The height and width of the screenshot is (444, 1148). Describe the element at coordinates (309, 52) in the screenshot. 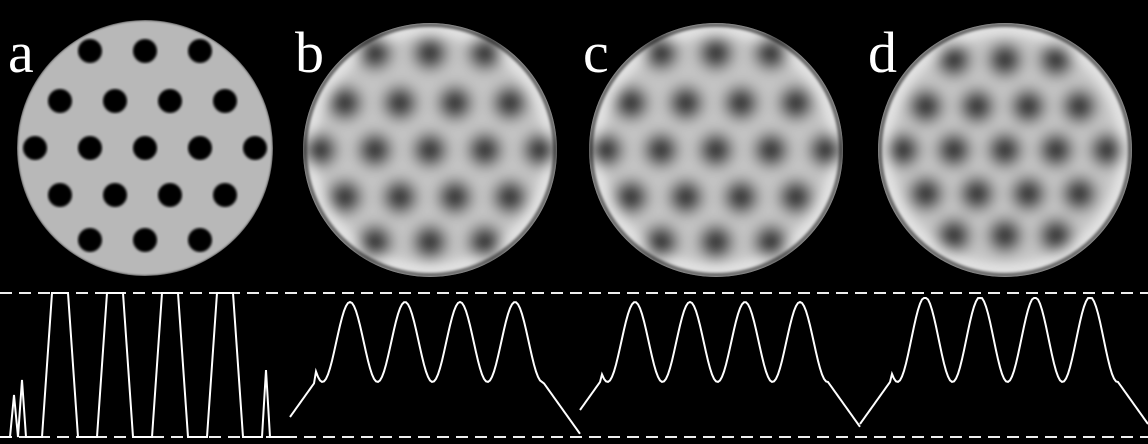

I see `panel-label: b` at that location.